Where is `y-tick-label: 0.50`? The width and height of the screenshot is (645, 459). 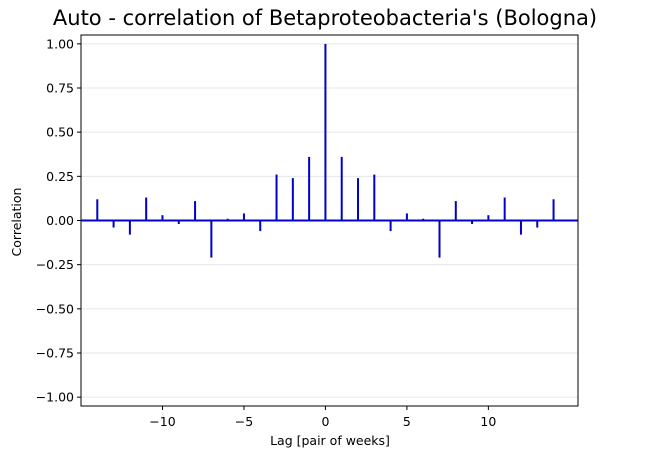 y-tick-label: 0.50 is located at coordinates (60, 132).